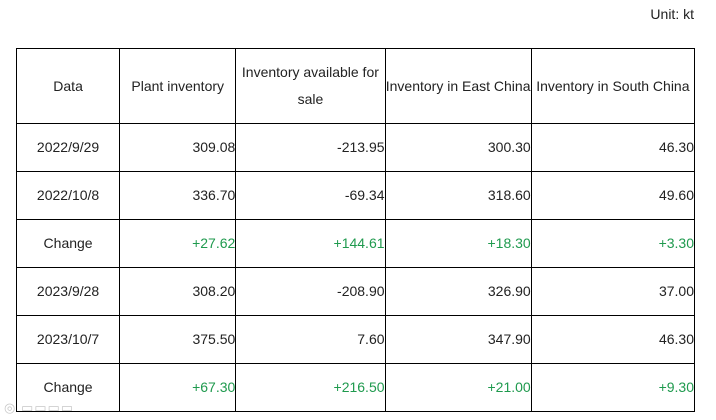 The image size is (716, 420). Describe the element at coordinates (310, 243) in the screenshot. I see `available-for-sale-change-cell: +144.61` at that location.